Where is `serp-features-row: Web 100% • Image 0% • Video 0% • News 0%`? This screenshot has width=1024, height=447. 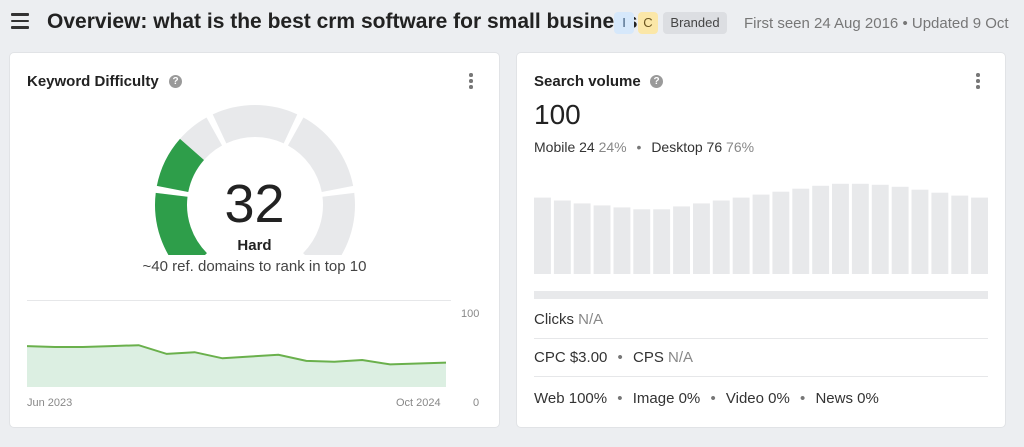
serp-features-row: Web 100% • Image 0% • Video 0% • News 0% is located at coordinates (761, 398).